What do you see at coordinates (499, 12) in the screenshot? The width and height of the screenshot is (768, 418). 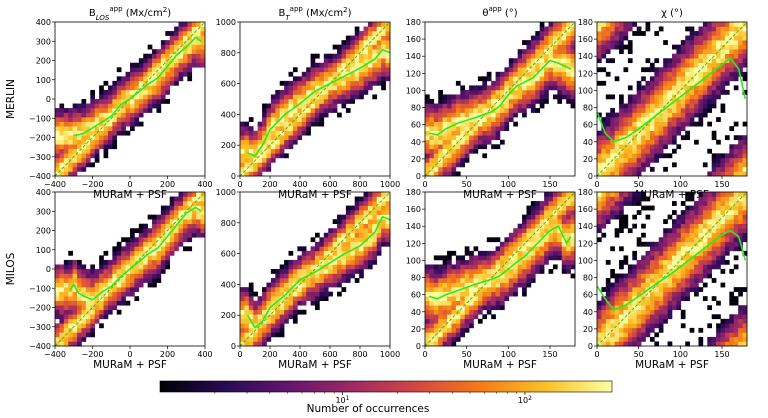 I see `panel-title-theta: θapp (°)` at bounding box center [499, 12].